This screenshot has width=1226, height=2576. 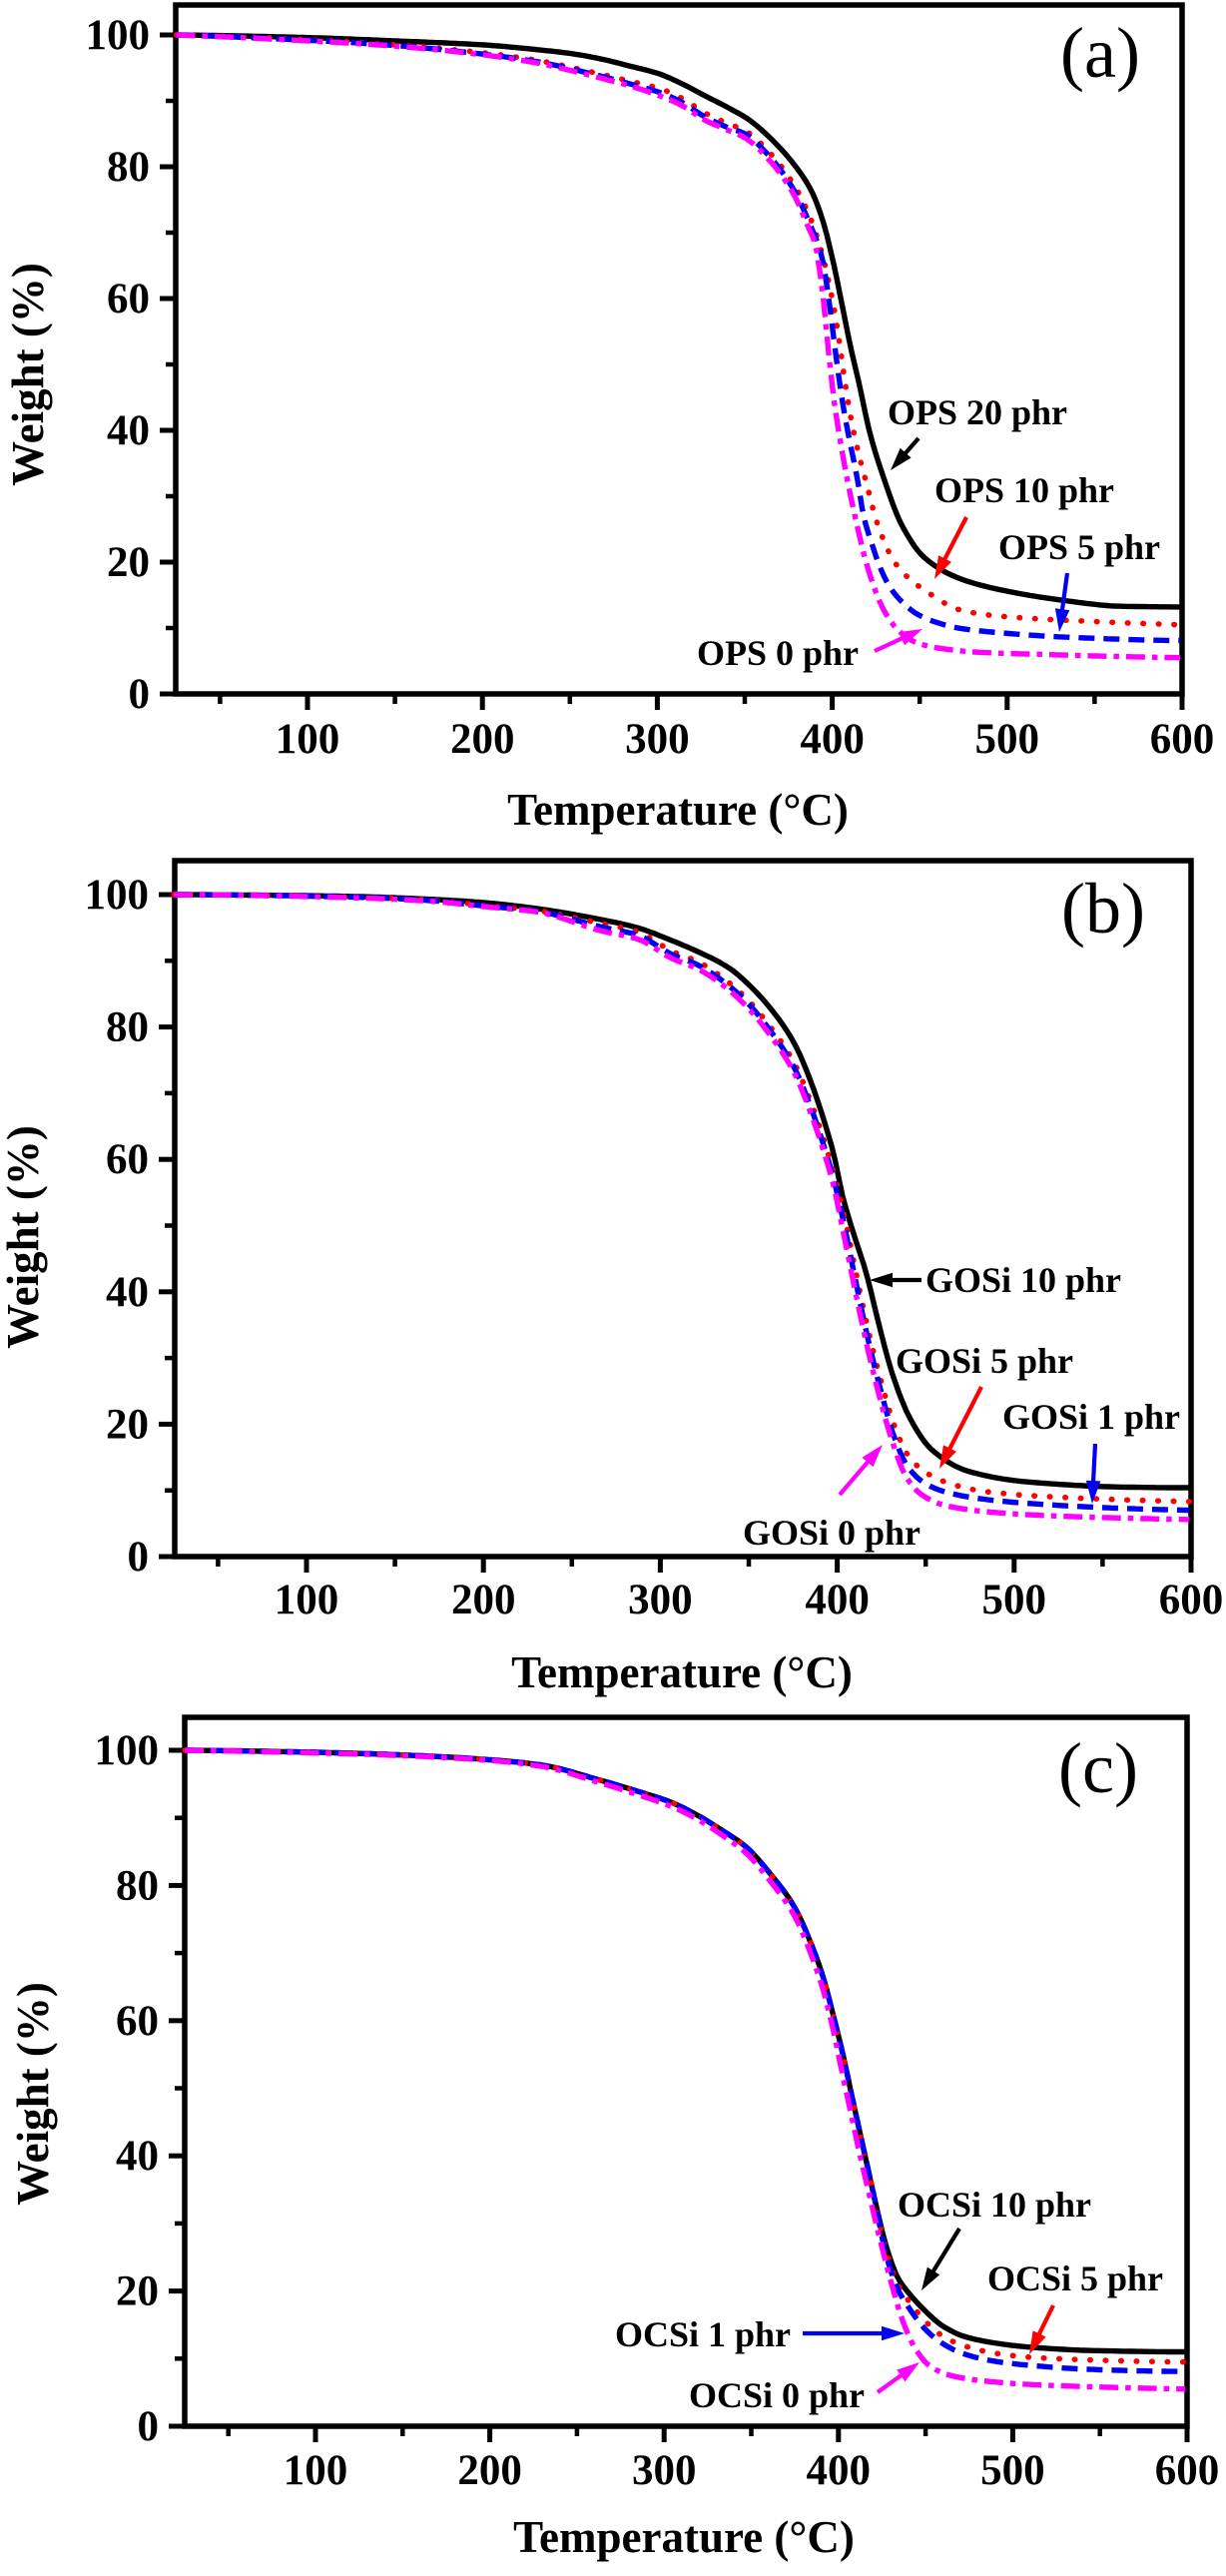 What do you see at coordinates (1023, 1280) in the screenshot?
I see `svg-text: GOSi 10 phr` at bounding box center [1023, 1280].